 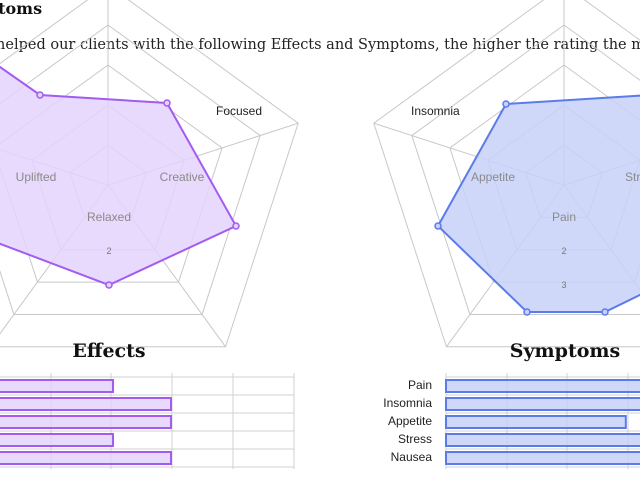 What do you see at coordinates (564, 217) in the screenshot?
I see `radar-axis-label: Pain` at bounding box center [564, 217].